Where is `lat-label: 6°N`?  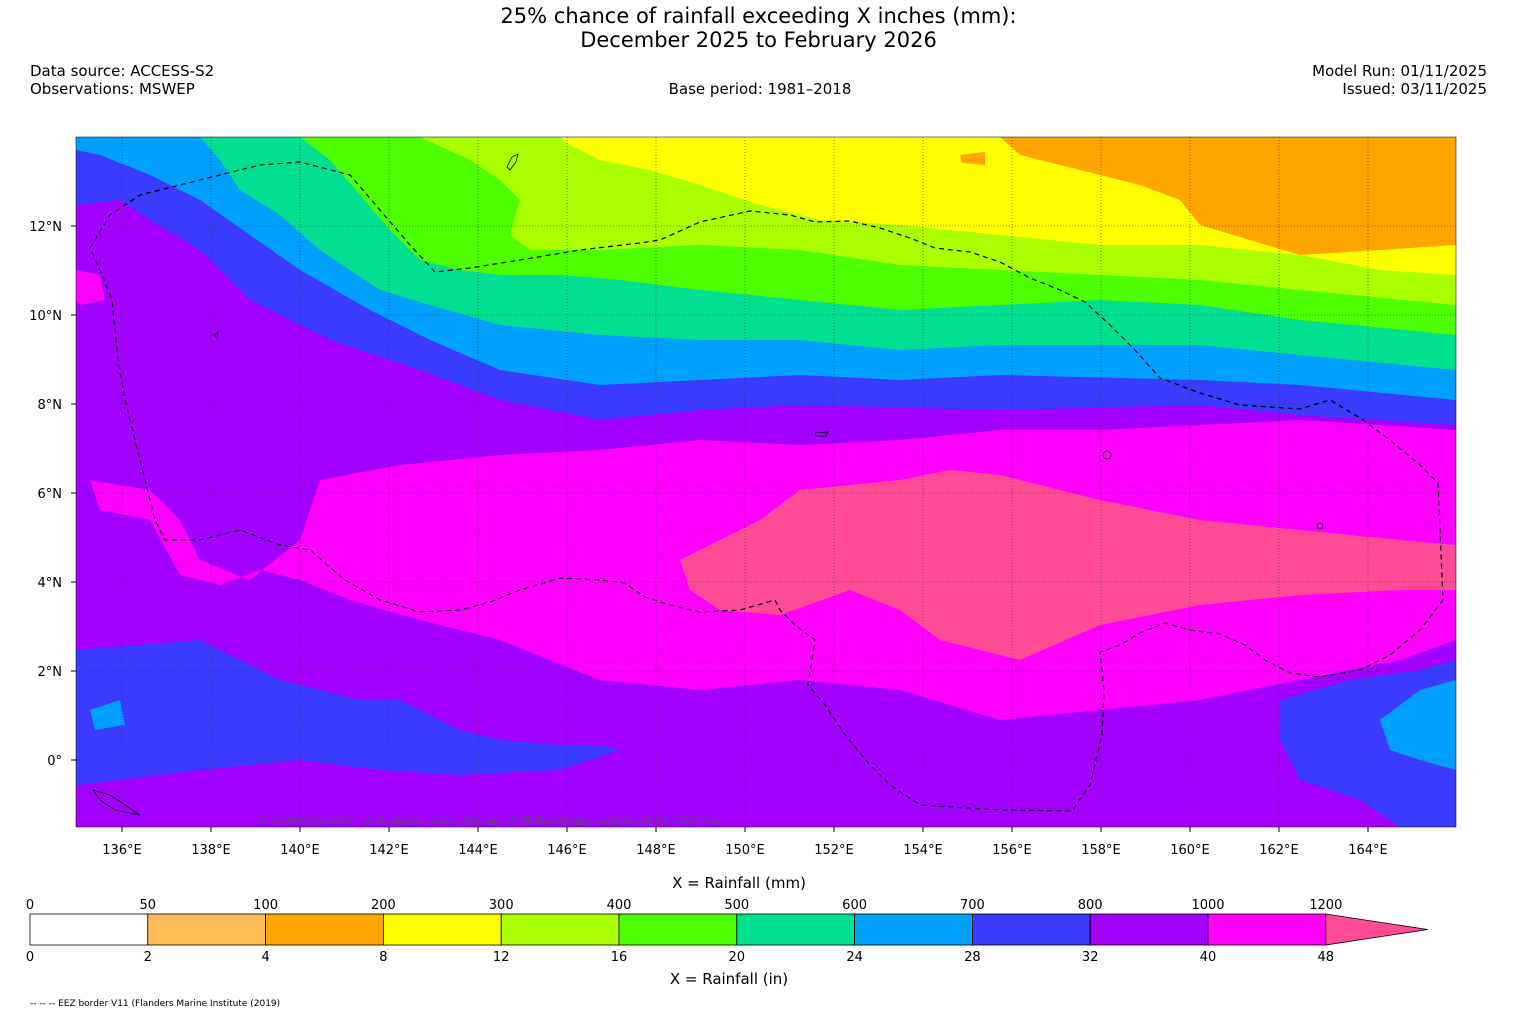 lat-label: 6°N is located at coordinates (50, 494).